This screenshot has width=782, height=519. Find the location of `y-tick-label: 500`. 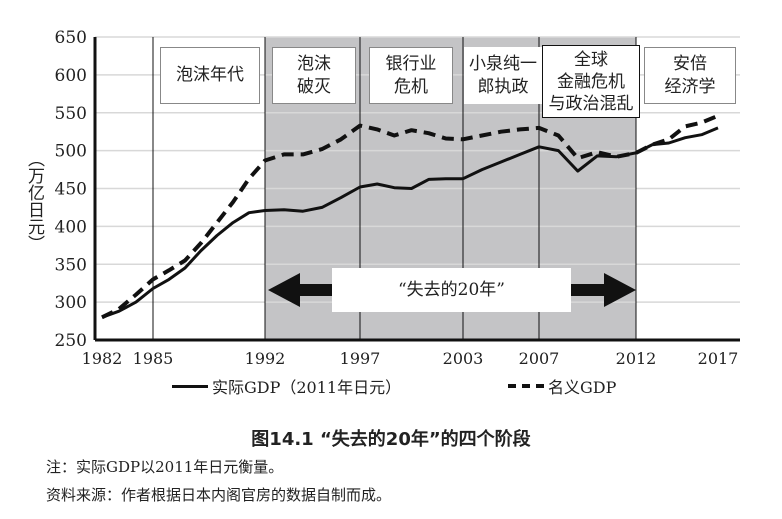

y-tick-label: 500 is located at coordinates (71, 152).